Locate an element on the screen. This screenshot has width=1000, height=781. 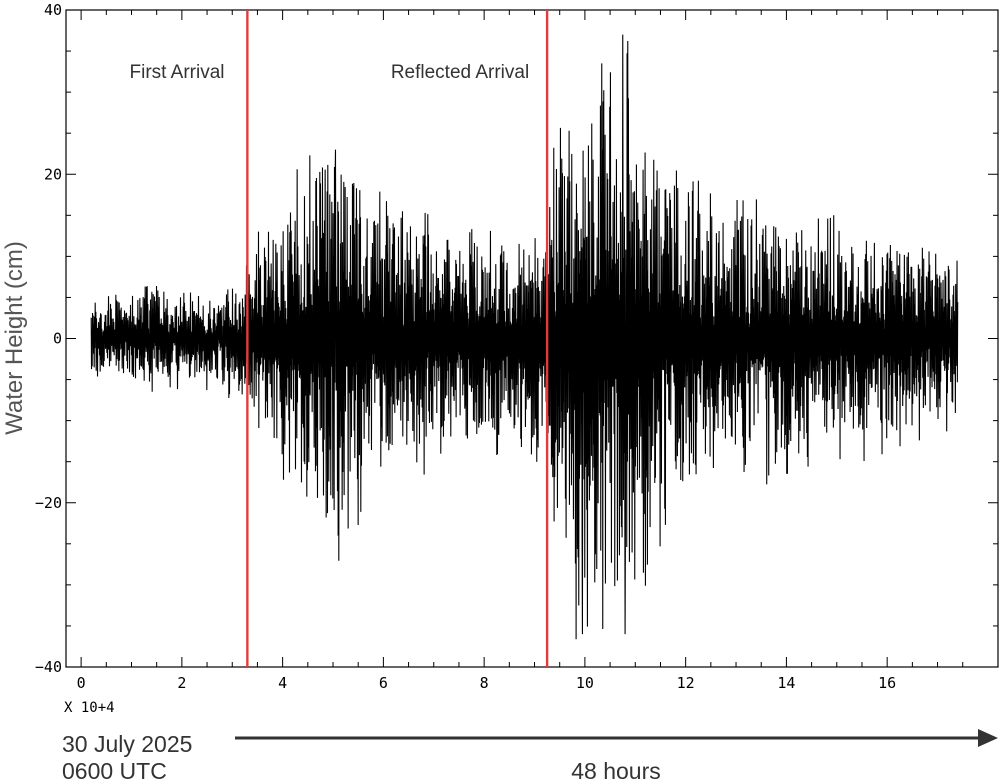
x-multiplier-label: X 10+4 is located at coordinates (89, 708).